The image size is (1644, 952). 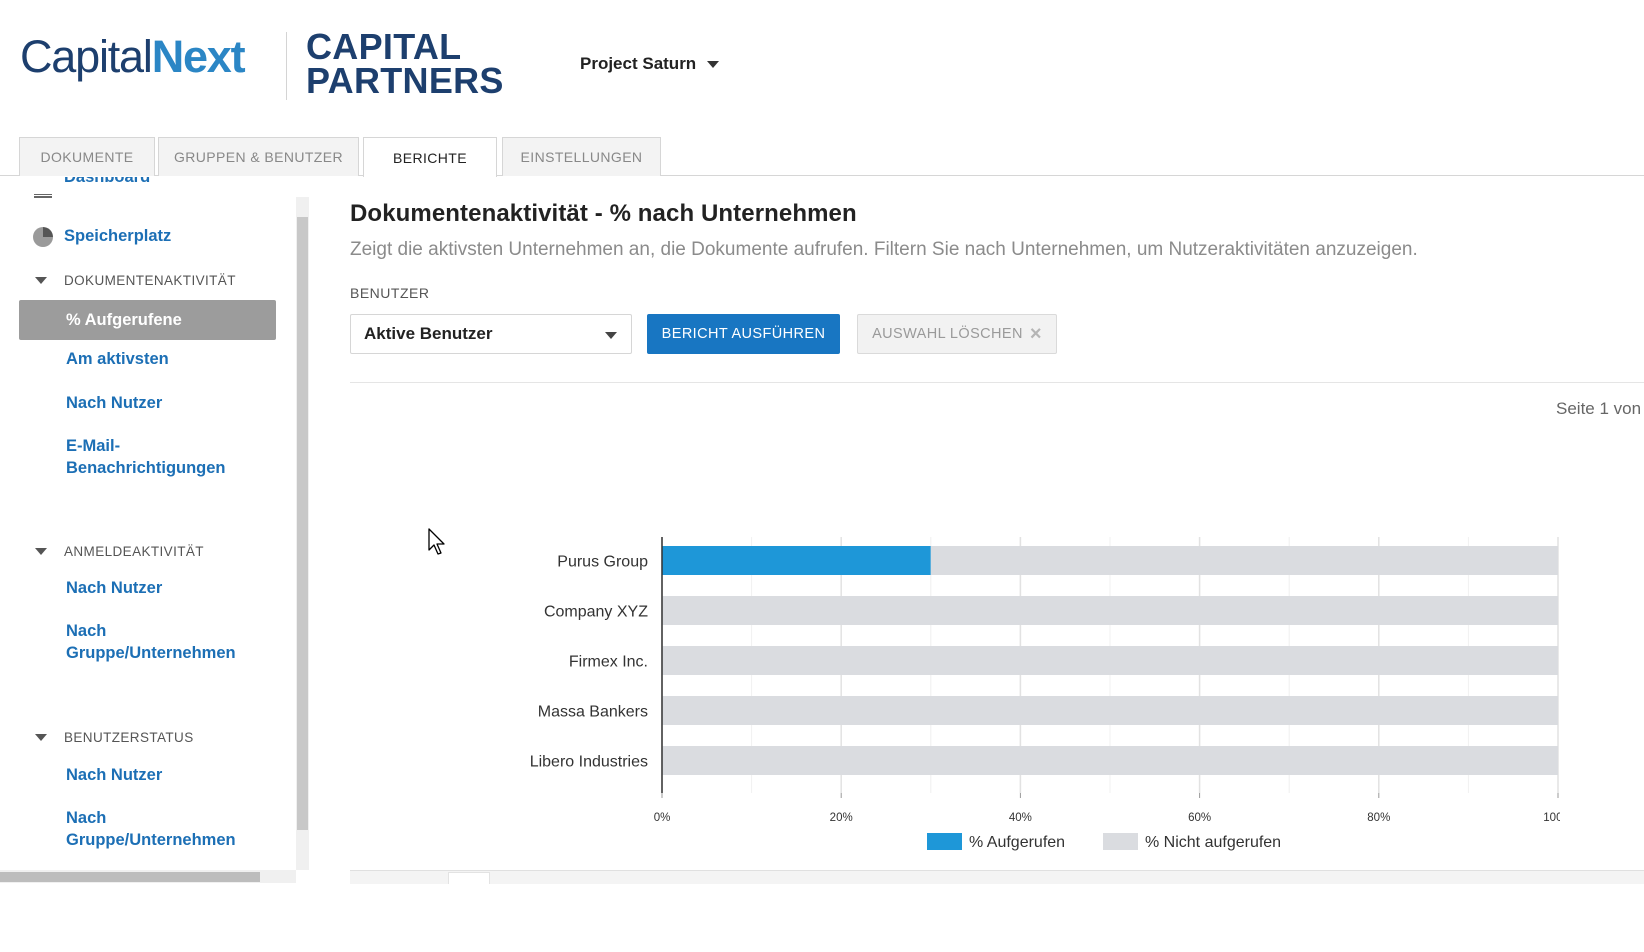 I want to click on divider, so click(x=997, y=382).